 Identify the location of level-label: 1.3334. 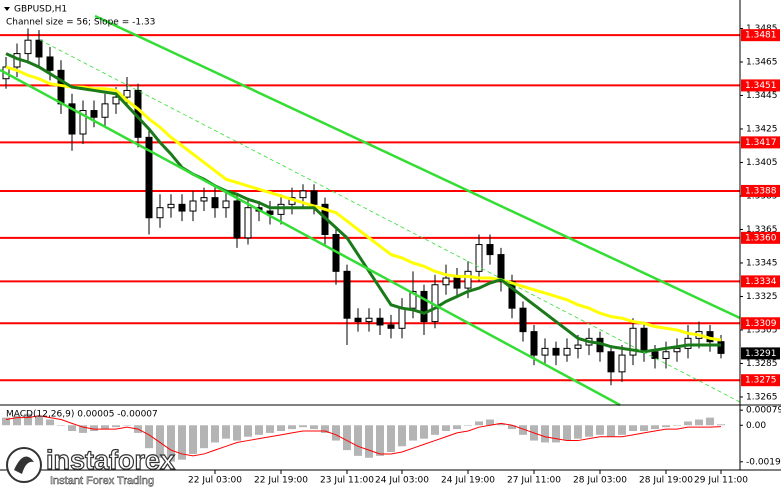
(761, 282).